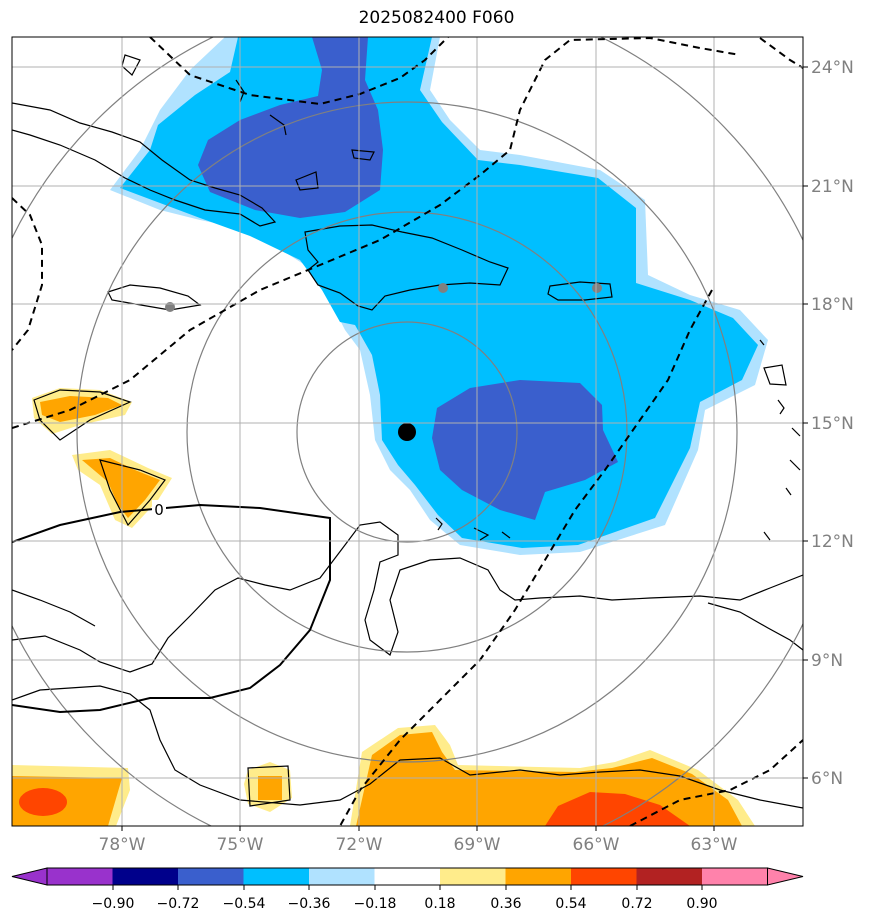 The height and width of the screenshot is (924, 873). What do you see at coordinates (636, 904) in the screenshot?
I see `colorbar-tick-label: 0.72` at bounding box center [636, 904].